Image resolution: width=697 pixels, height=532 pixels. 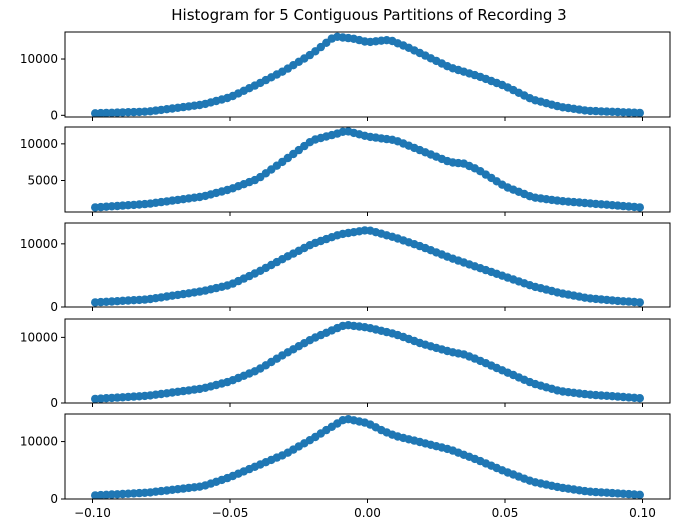 I want to click on series-line, so click(x=367, y=75).